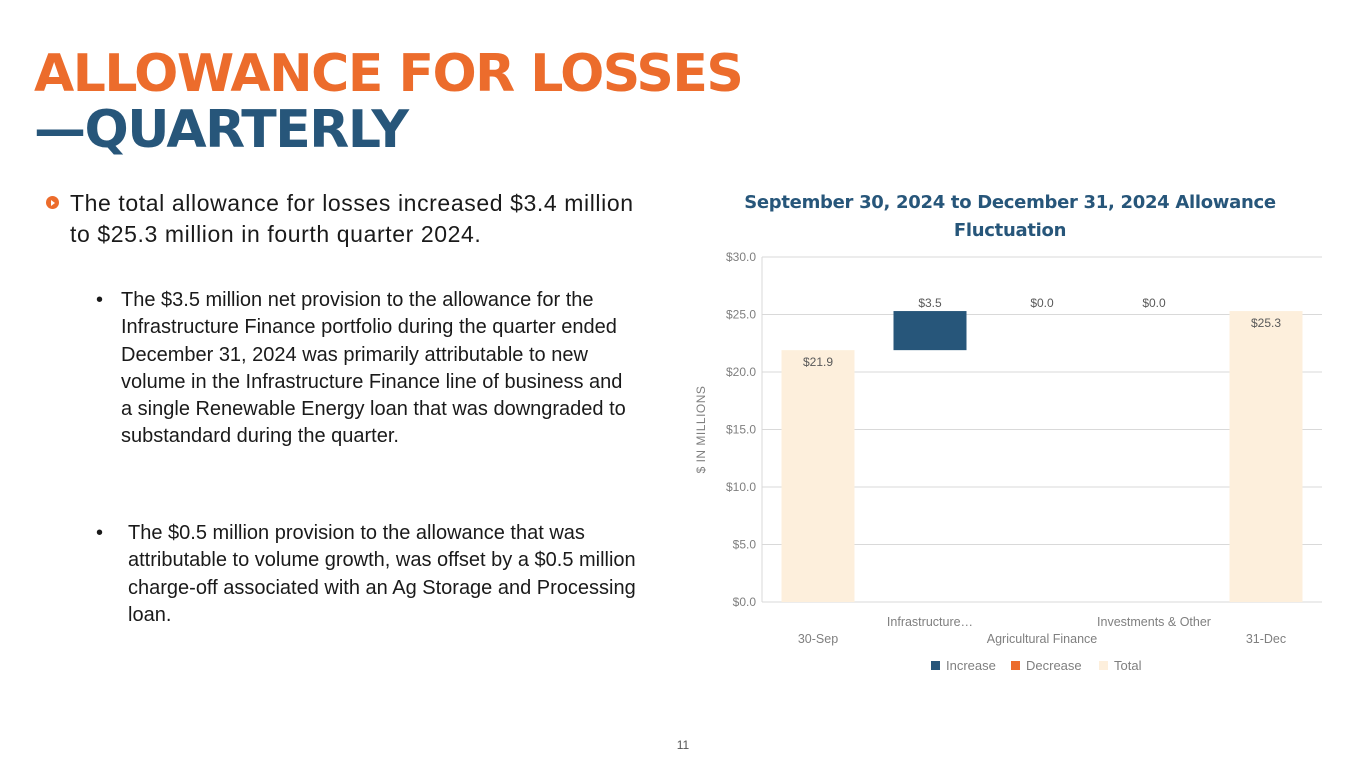 The height and width of the screenshot is (768, 1365). What do you see at coordinates (745, 545) in the screenshot?
I see `y-tick-label: $5.0` at bounding box center [745, 545].